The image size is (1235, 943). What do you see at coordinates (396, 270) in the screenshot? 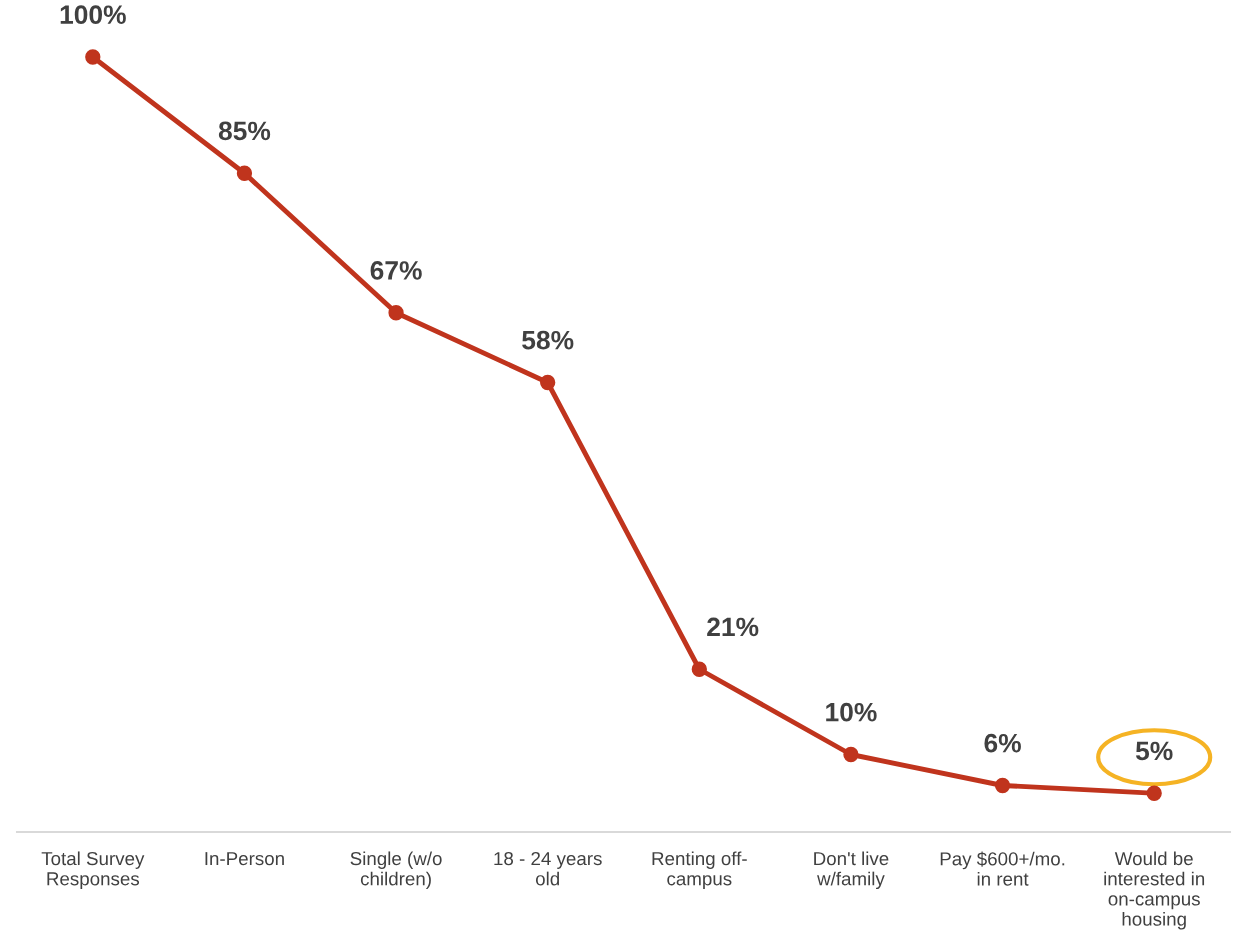
I see `data-label: 67%` at bounding box center [396, 270].